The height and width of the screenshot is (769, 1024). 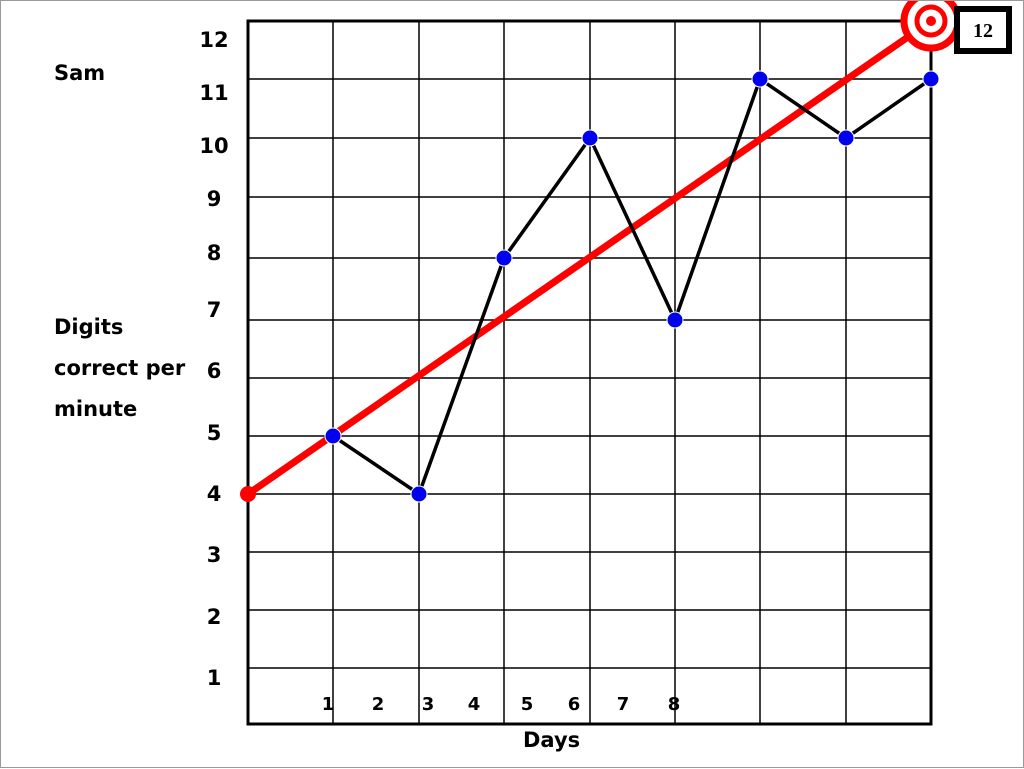 What do you see at coordinates (213, 40) in the screenshot?
I see `y-tick-label: 12` at bounding box center [213, 40].